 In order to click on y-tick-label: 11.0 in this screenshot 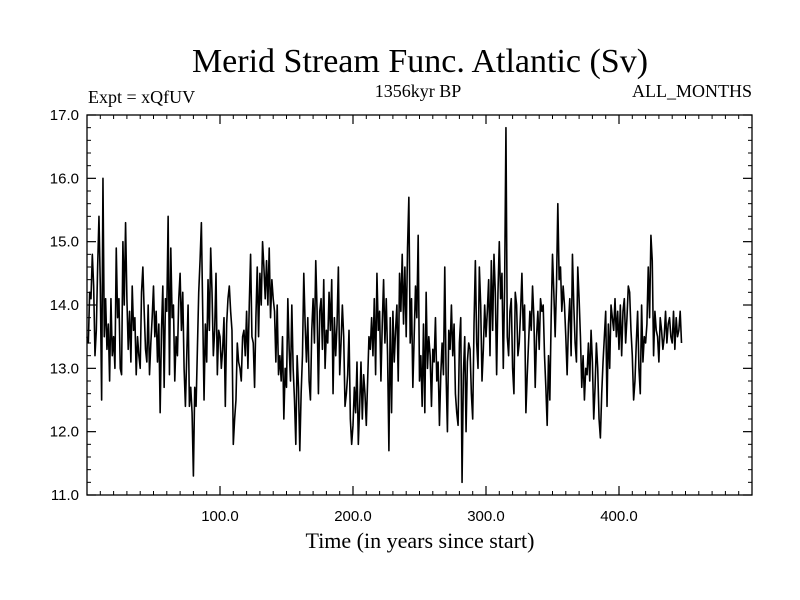, I will do `click(65, 495)`.